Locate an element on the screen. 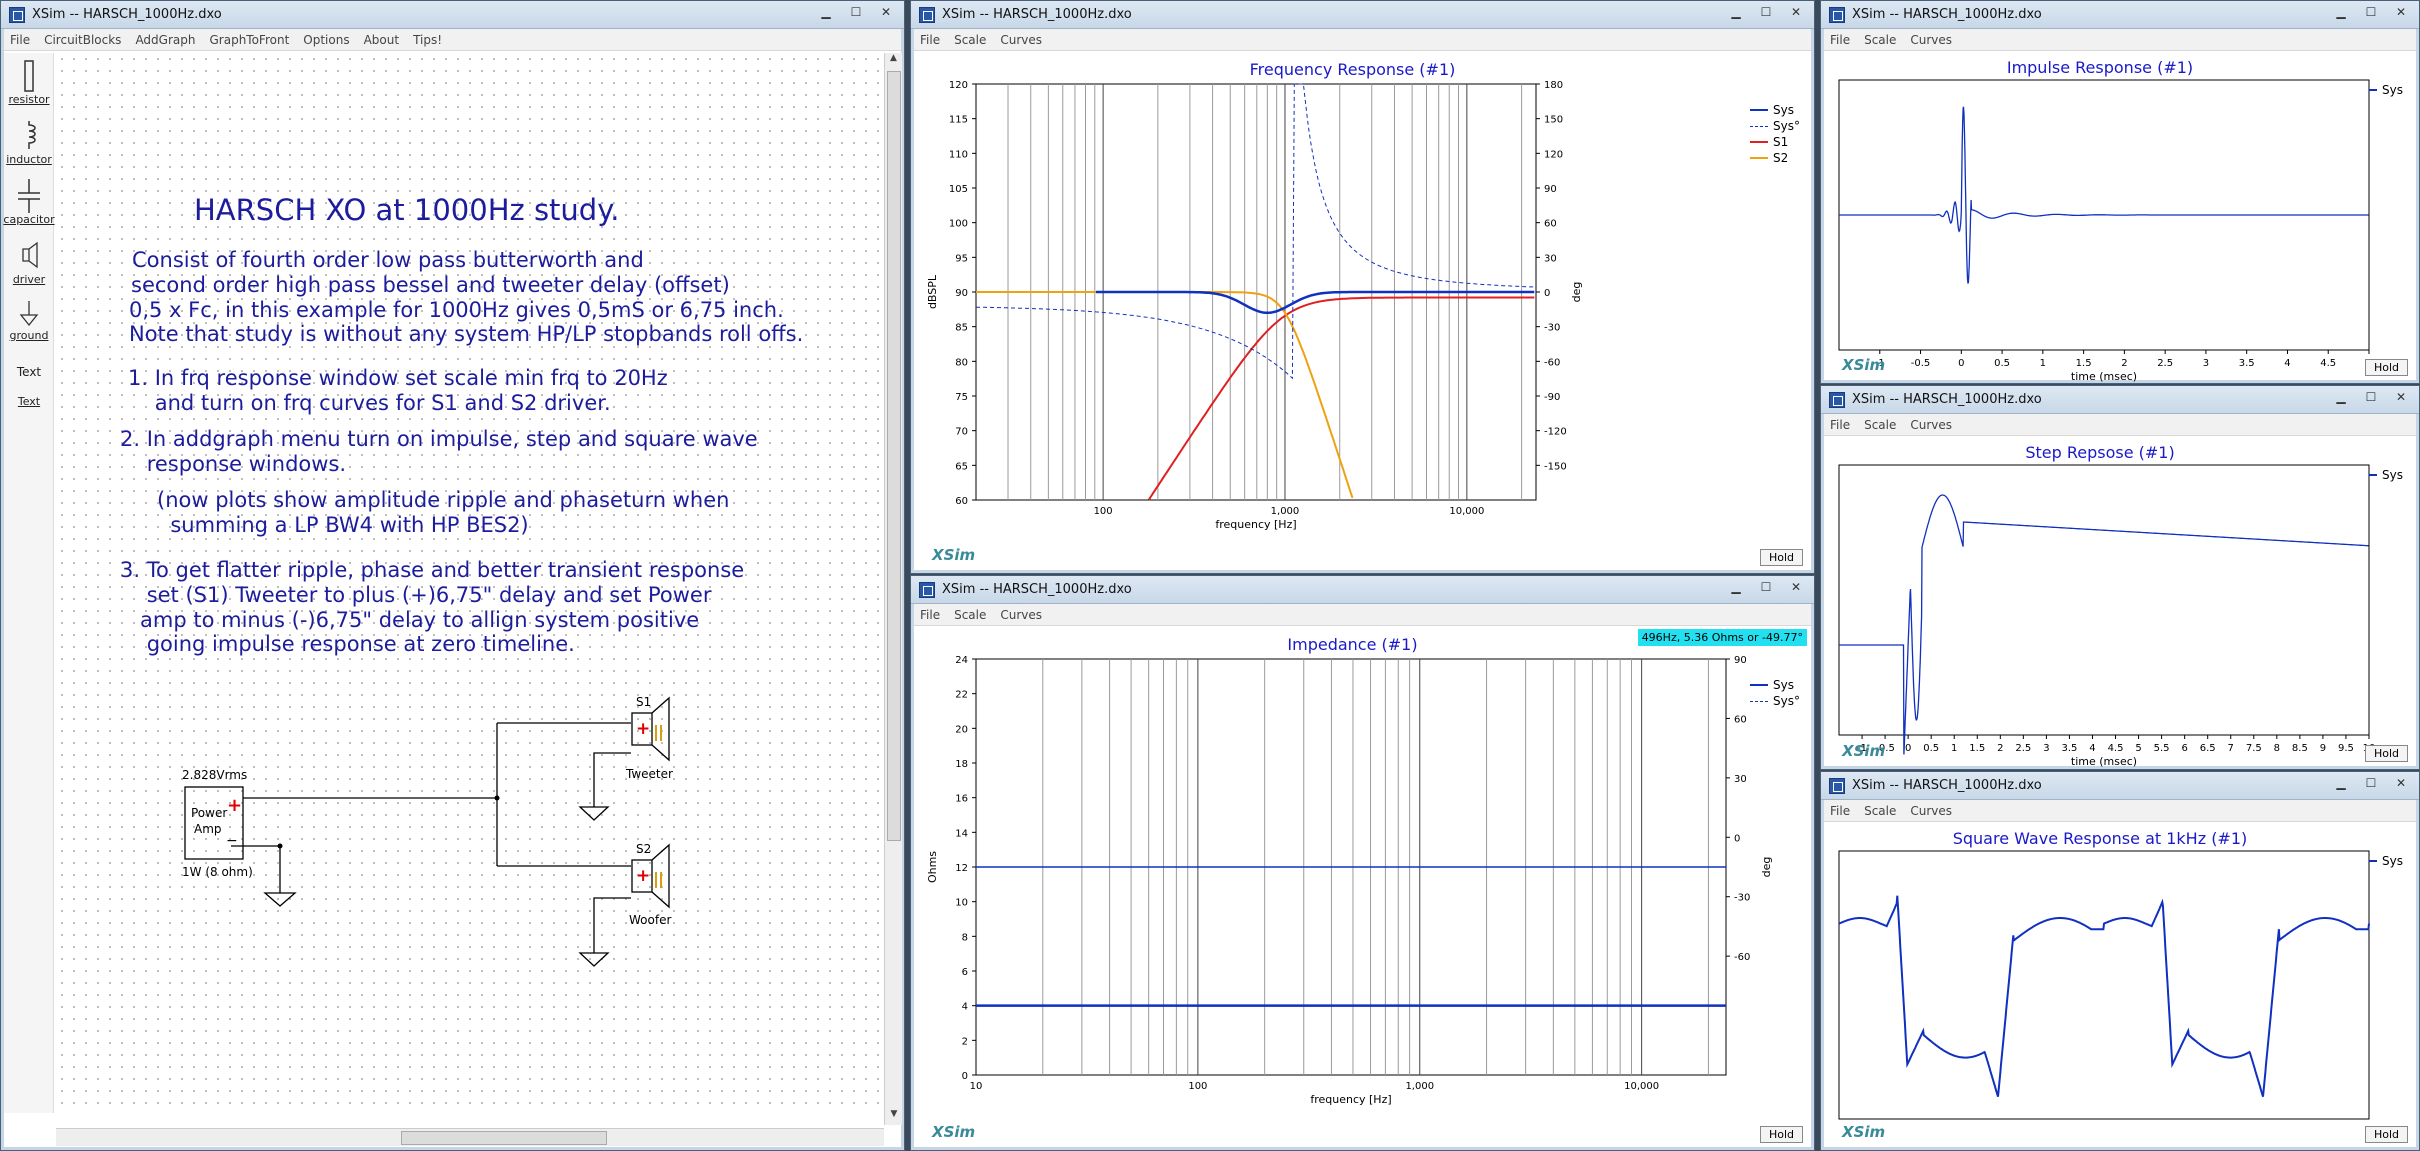 This screenshot has width=2420, height=1151. menu-about: About is located at coordinates (381, 39).